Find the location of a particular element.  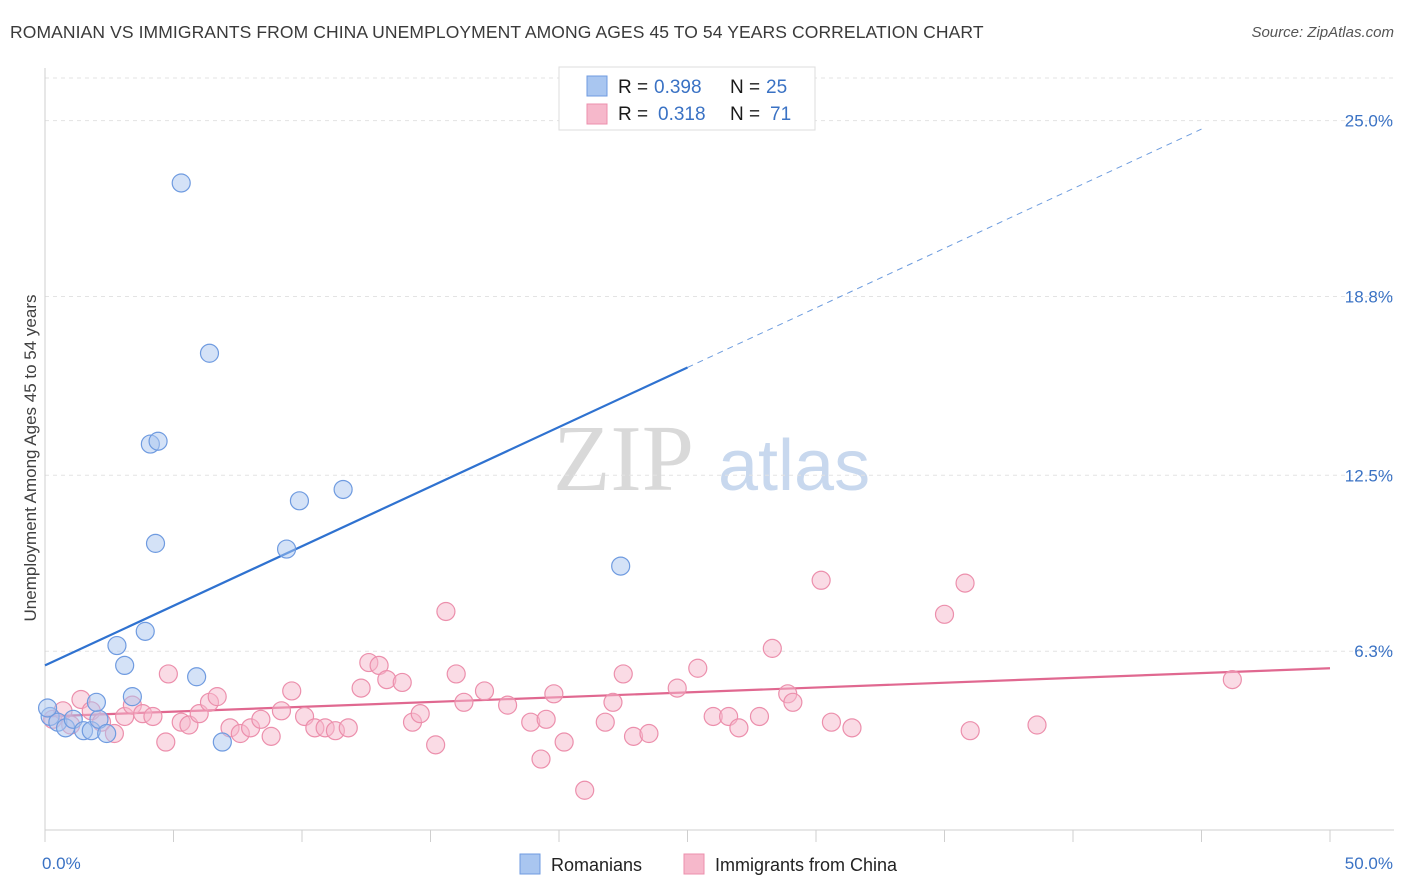

x-tick-label-1: 50.0% is located at coordinates (1369, 863).